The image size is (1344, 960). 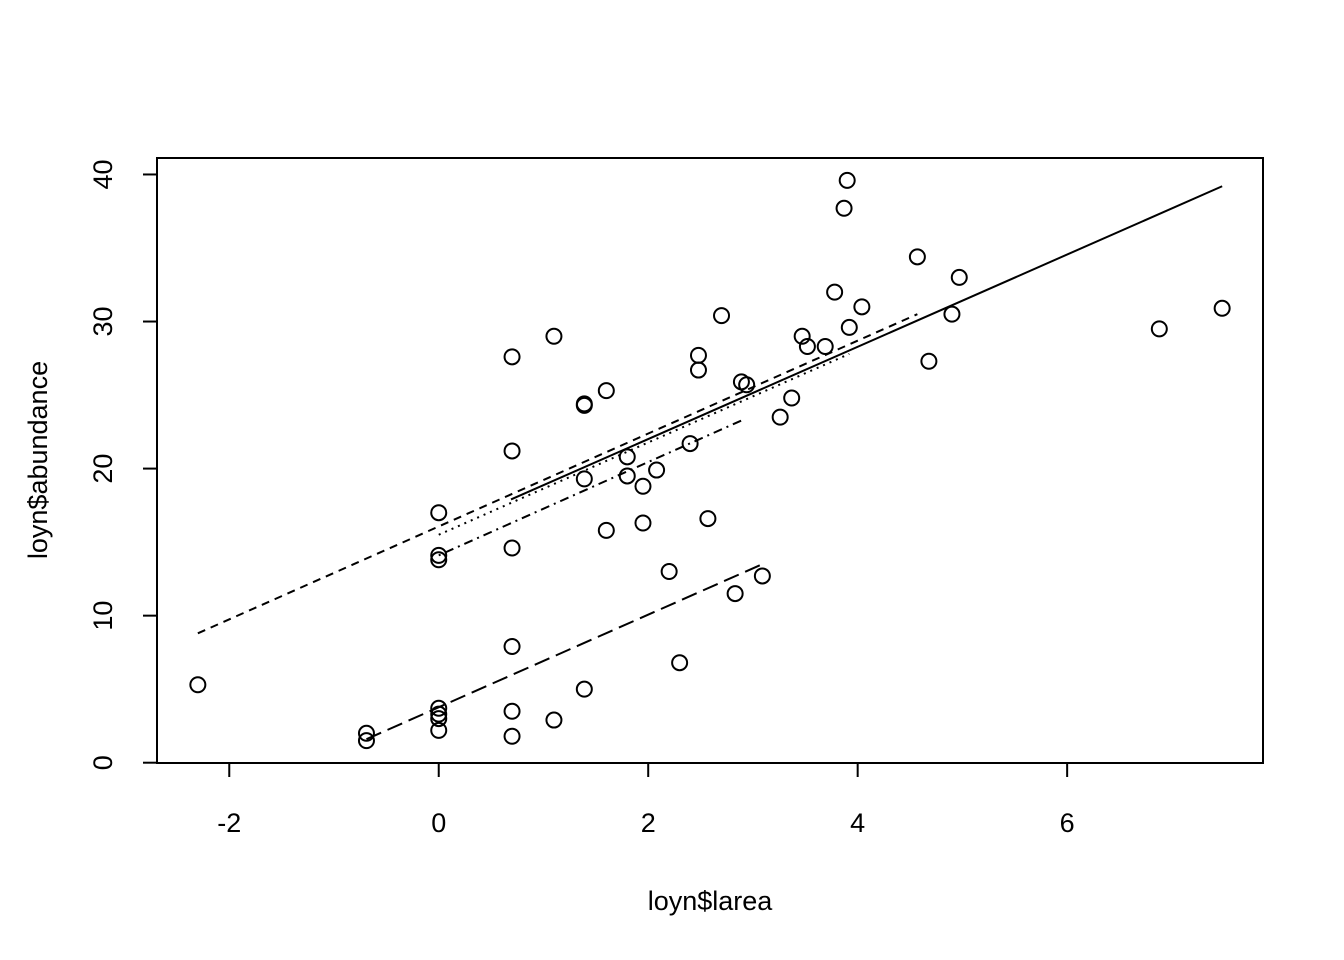 I want to click on x-tick-label: -2, so click(x=229, y=823).